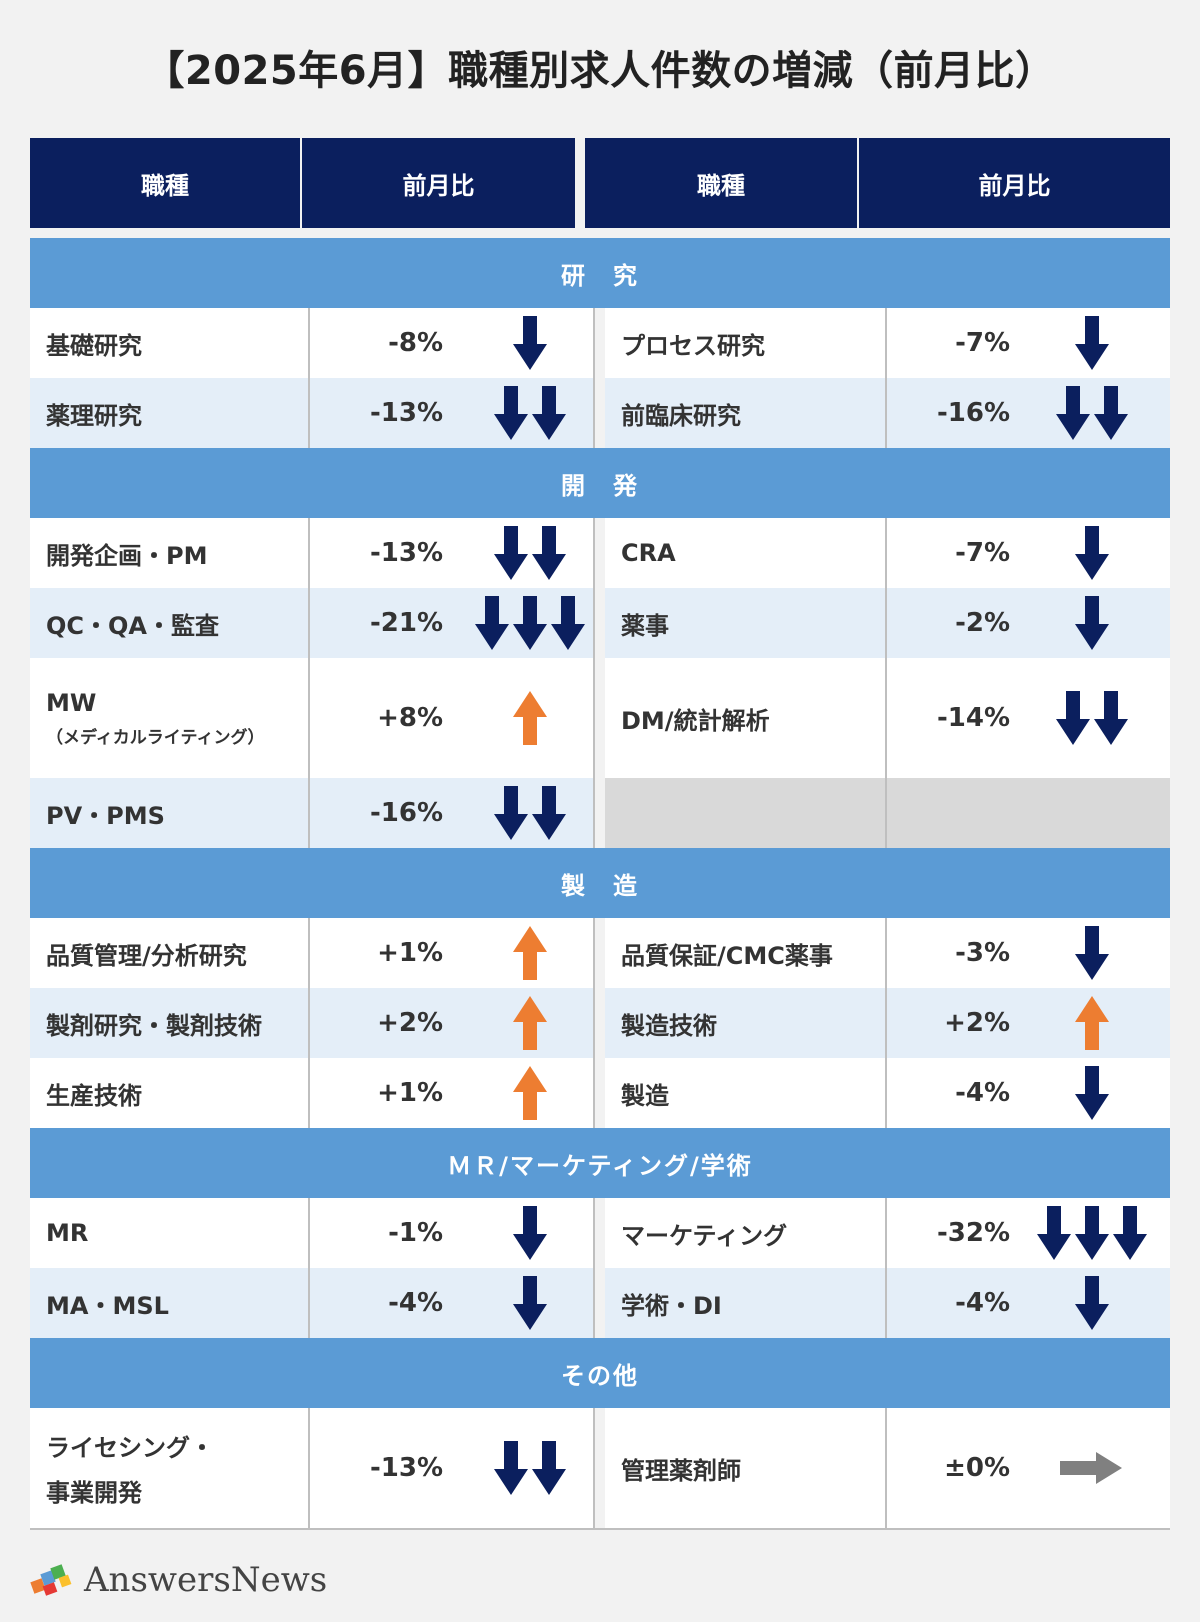  What do you see at coordinates (127, 555) in the screenshot?
I see `job-name: 開発企画・PM` at bounding box center [127, 555].